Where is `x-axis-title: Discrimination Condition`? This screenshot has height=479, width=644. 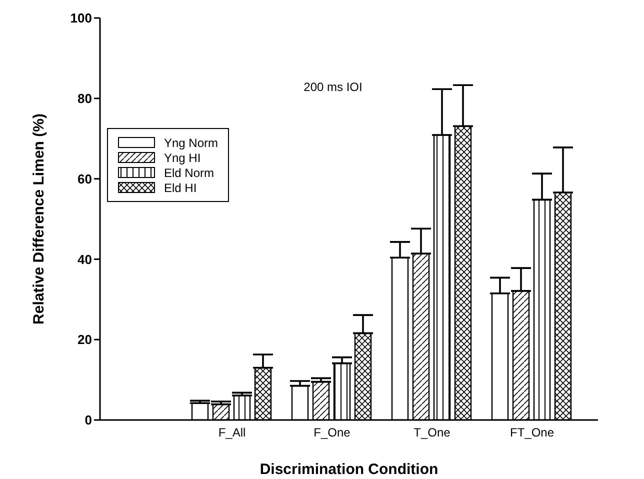 x-axis-title: Discrimination Condition is located at coordinates (349, 469).